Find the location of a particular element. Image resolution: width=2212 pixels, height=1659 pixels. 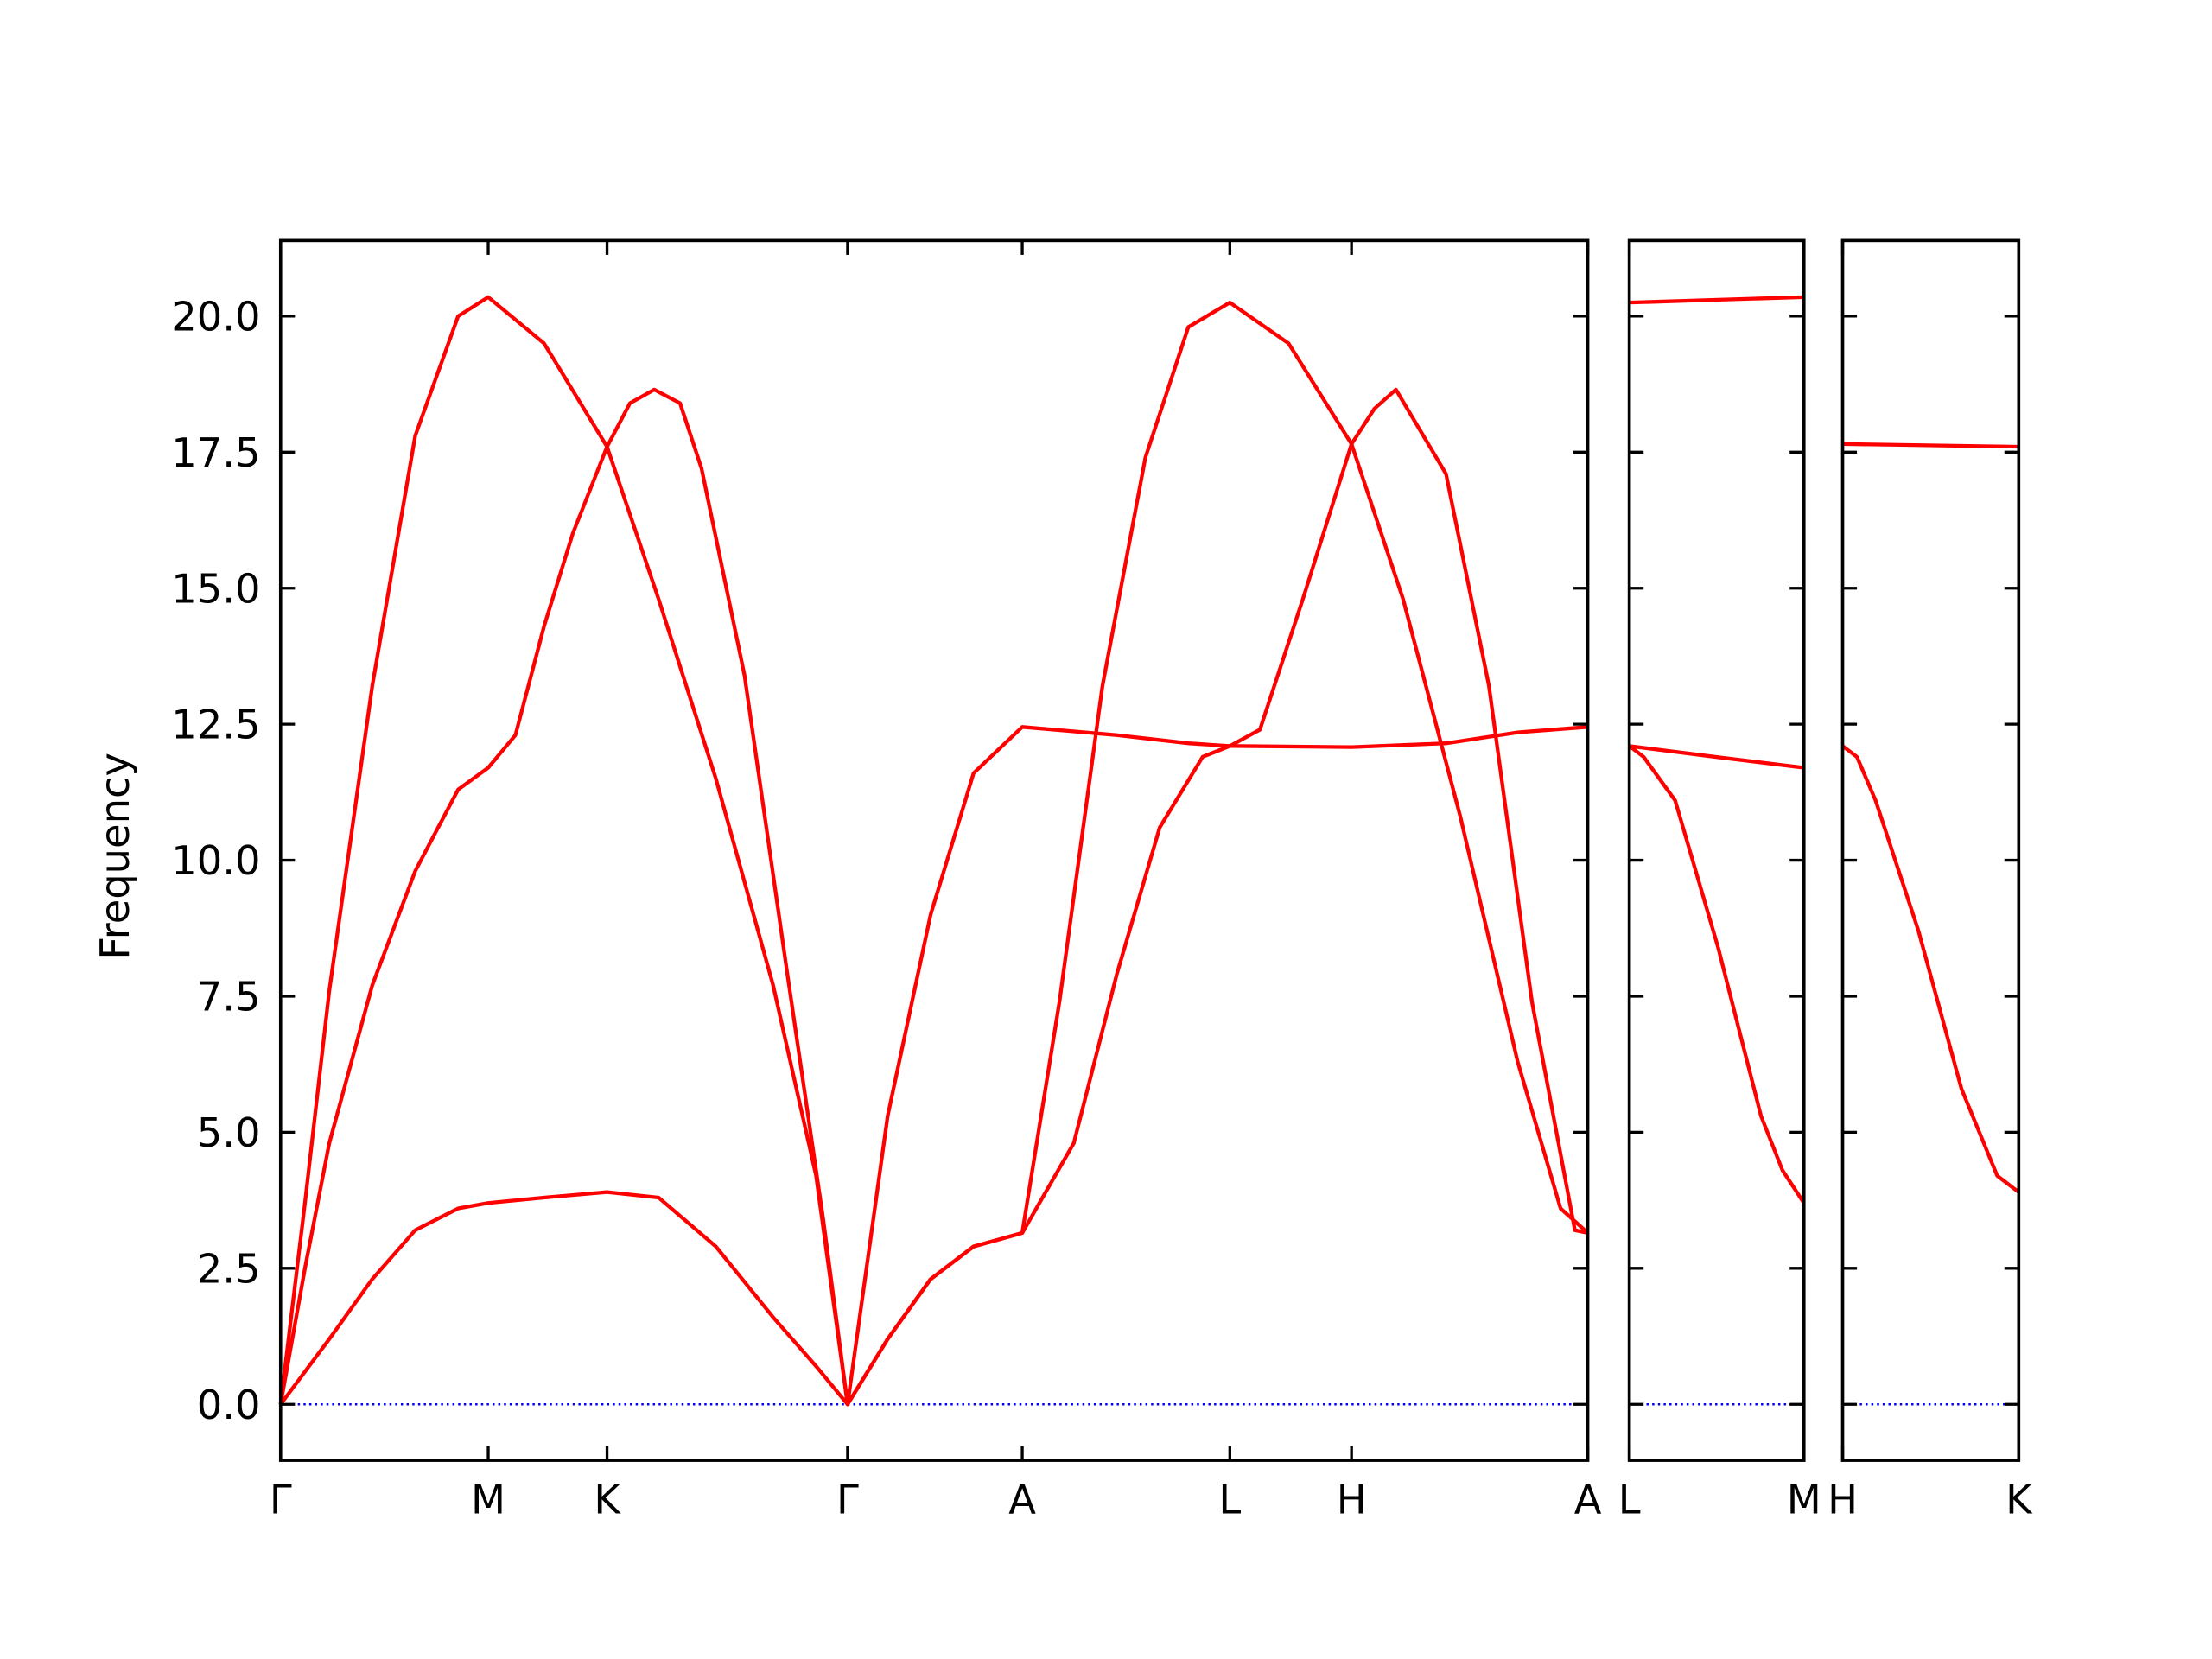

y-tick-label: 20.0 is located at coordinates (215, 316).